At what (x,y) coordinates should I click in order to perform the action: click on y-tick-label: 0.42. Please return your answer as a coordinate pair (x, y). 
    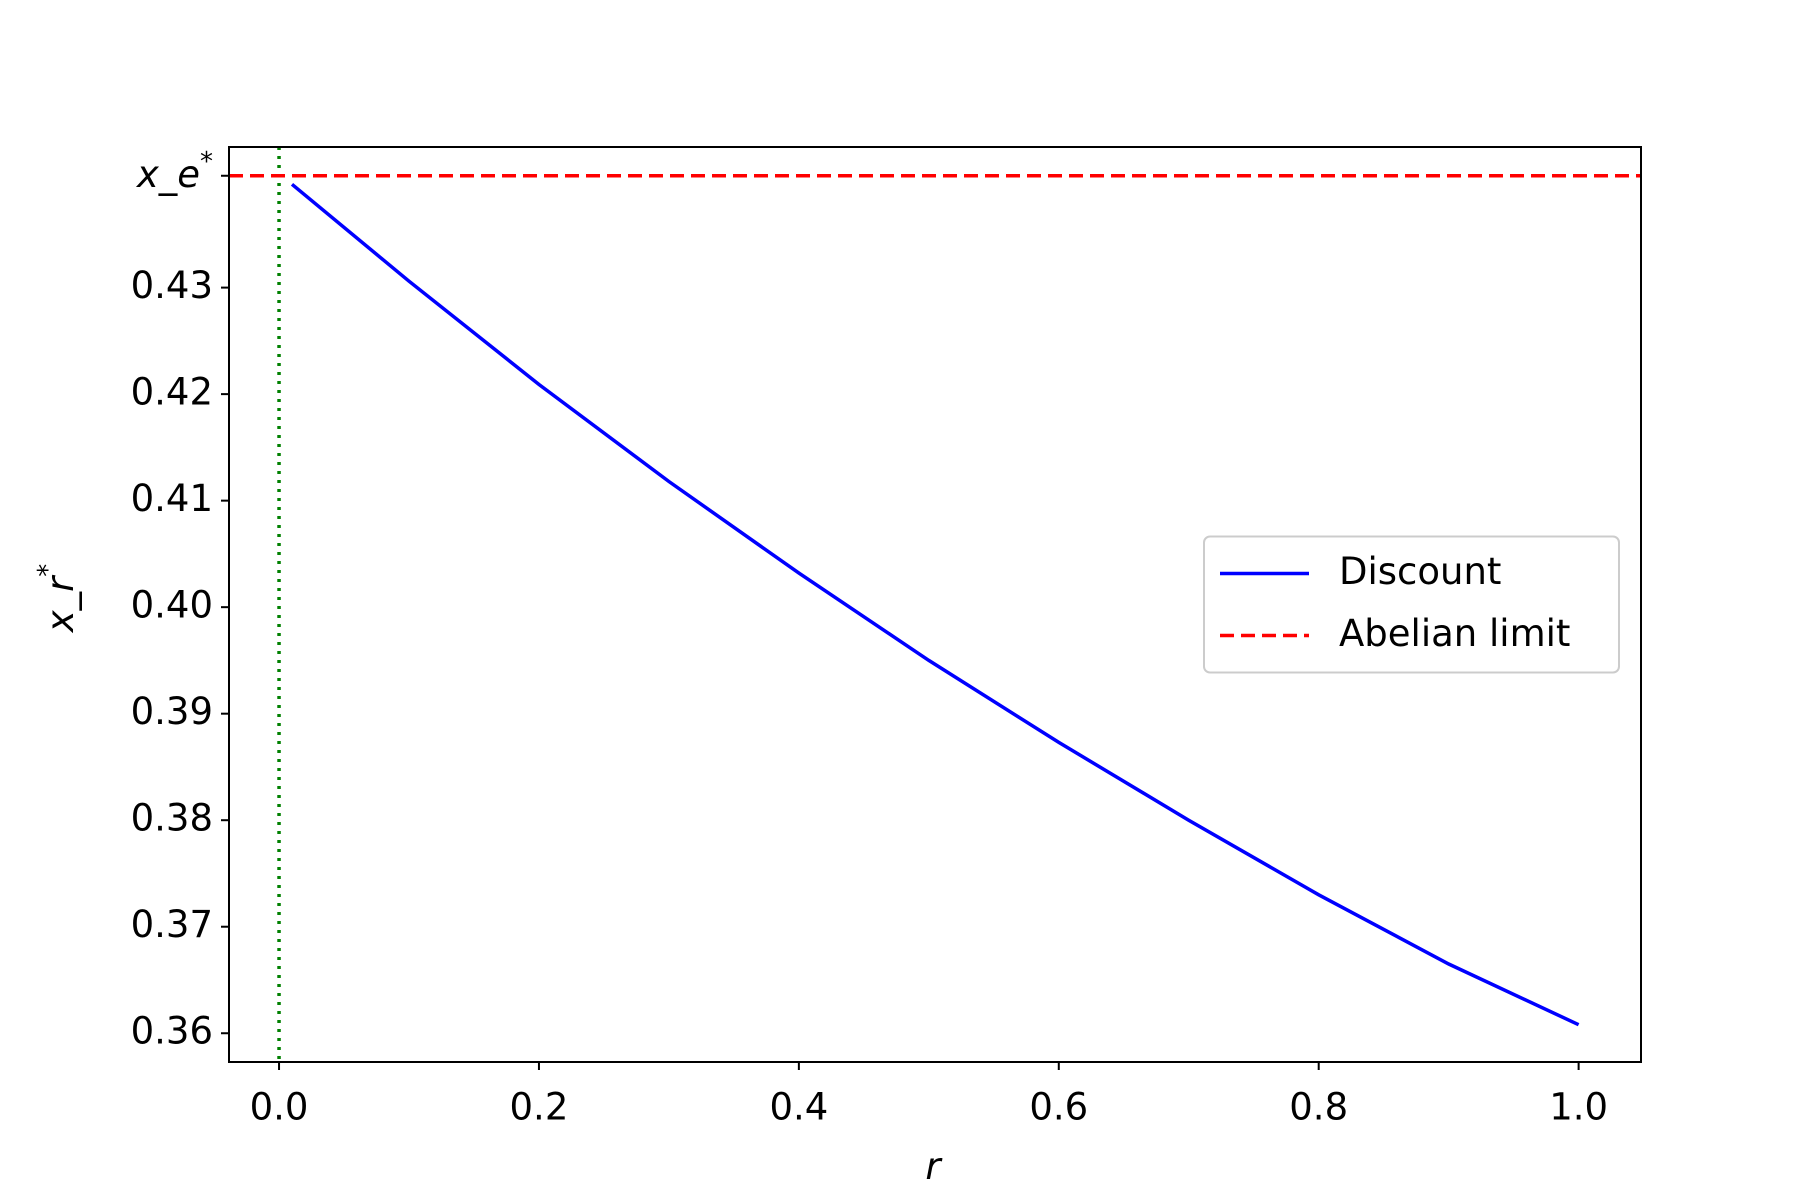
    Looking at the image, I should click on (172, 392).